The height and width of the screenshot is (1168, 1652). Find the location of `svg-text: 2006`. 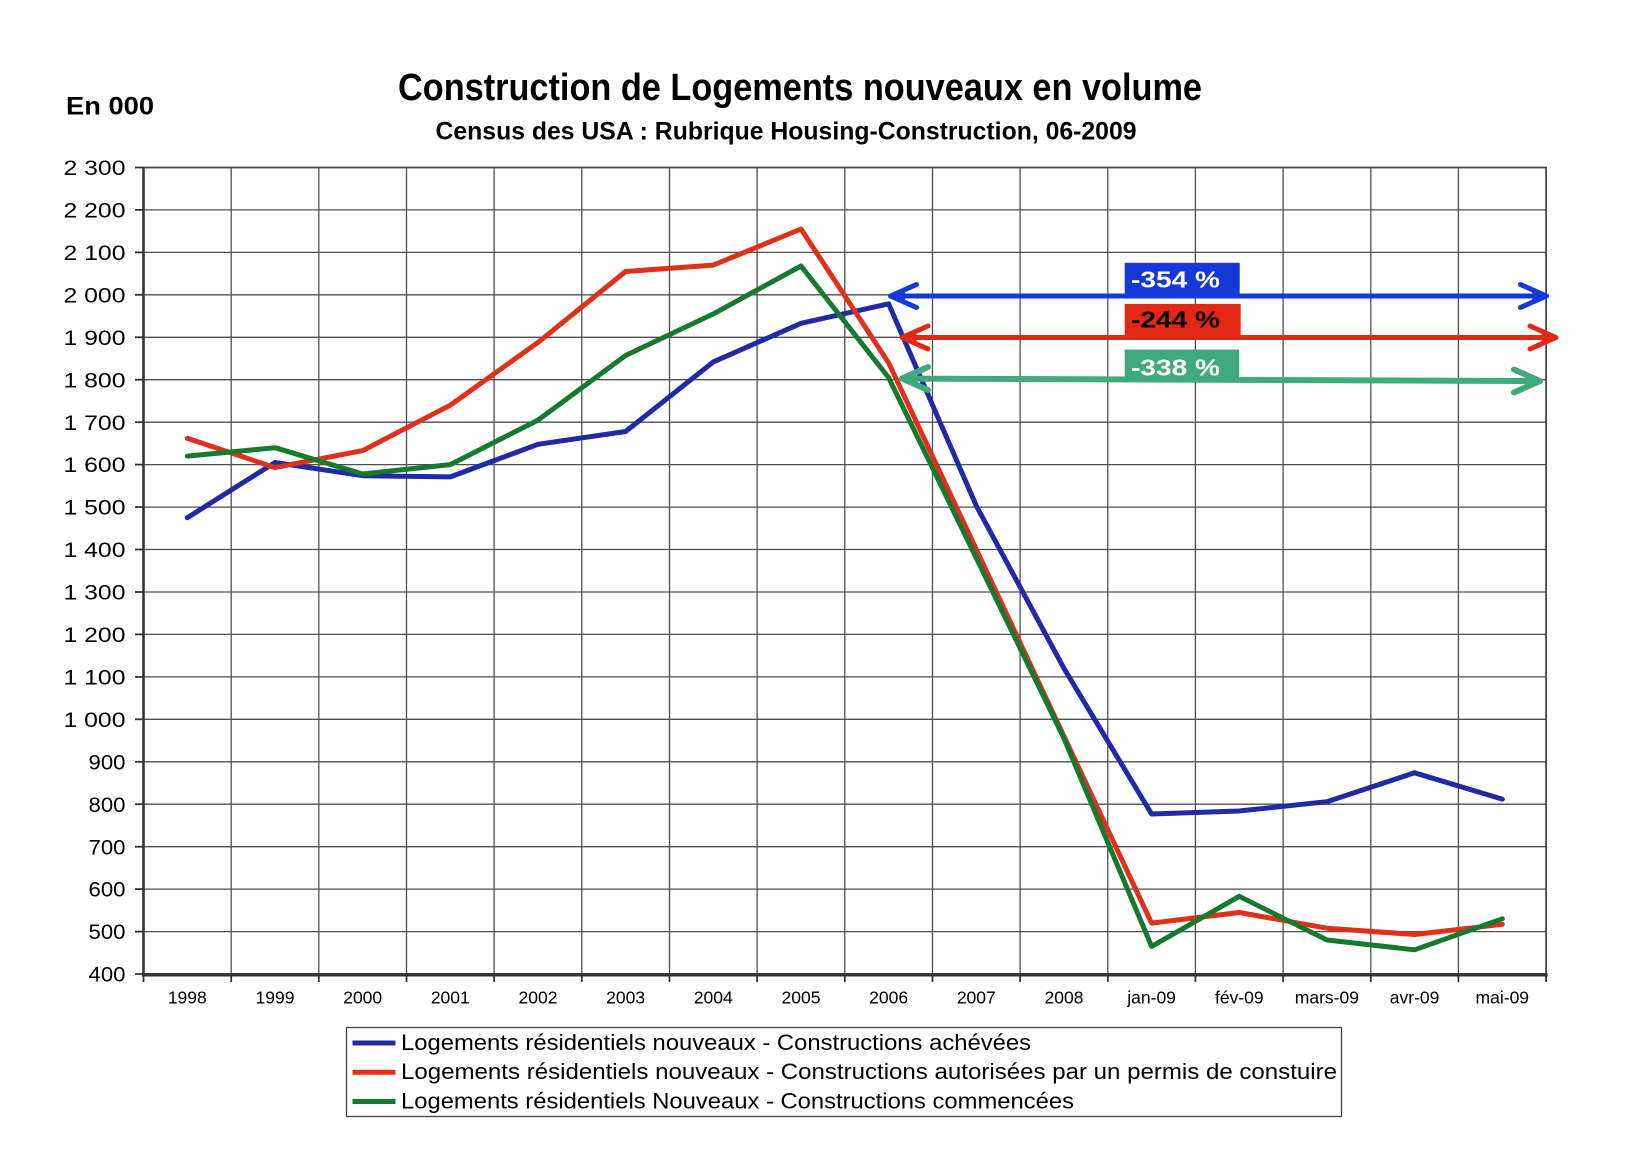

svg-text: 2006 is located at coordinates (888, 998).